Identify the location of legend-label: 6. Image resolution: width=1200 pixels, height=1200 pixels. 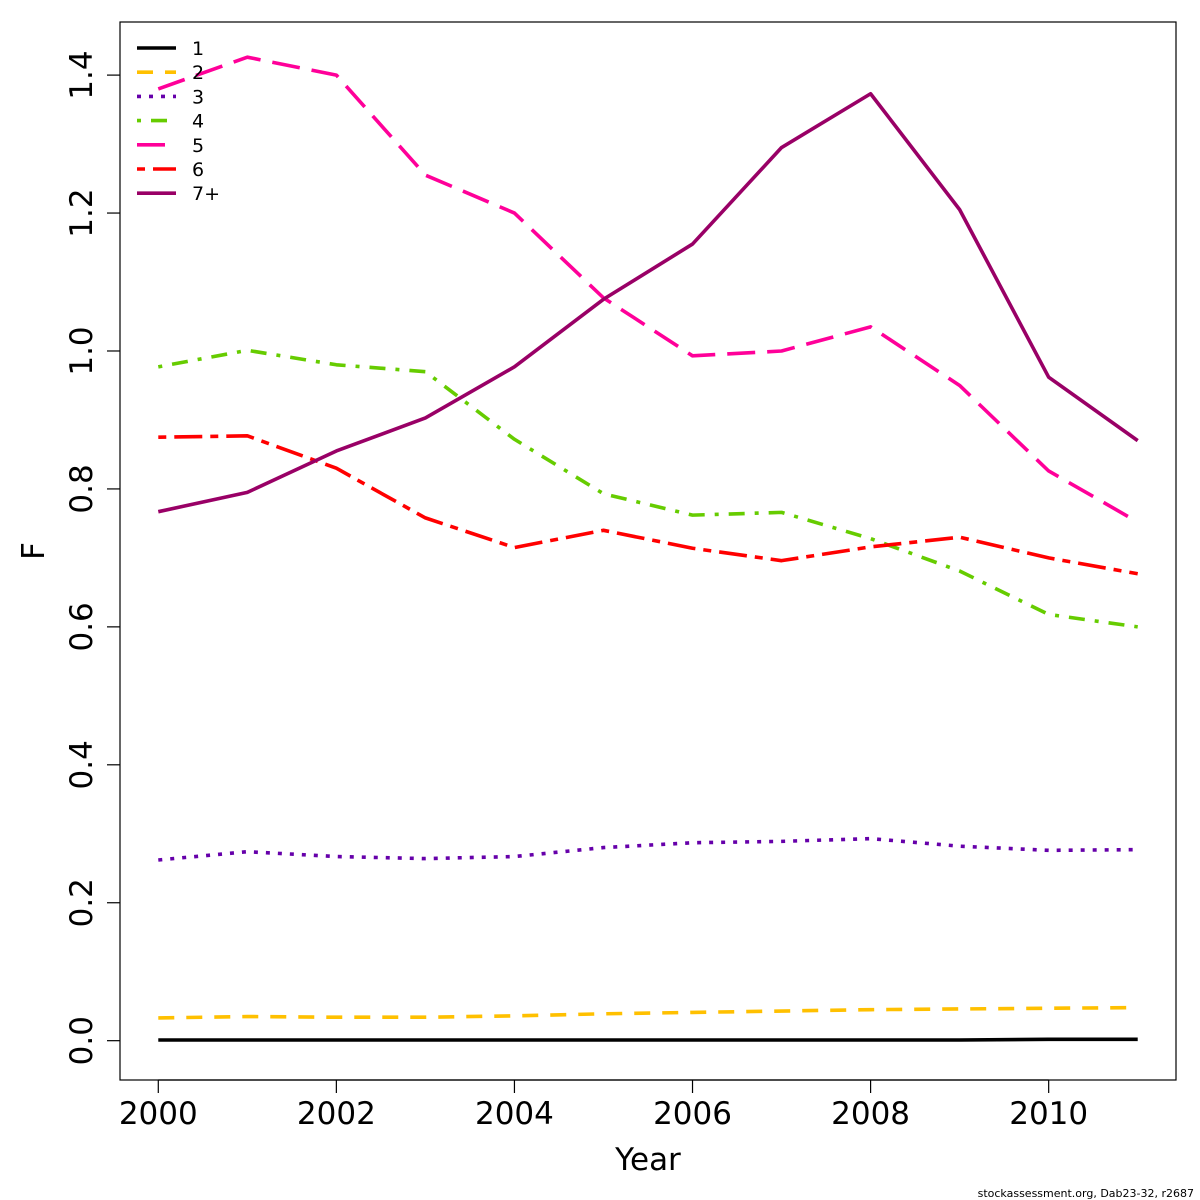
(198, 170).